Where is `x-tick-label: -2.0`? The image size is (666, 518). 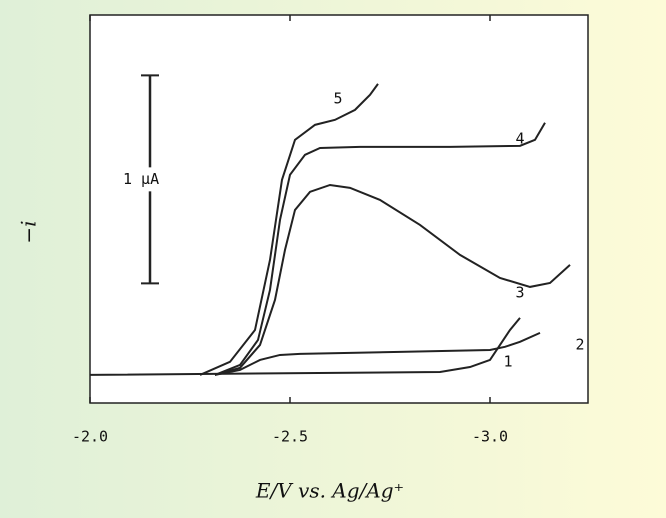
x-tick-label: -2.0 is located at coordinates (90, 437).